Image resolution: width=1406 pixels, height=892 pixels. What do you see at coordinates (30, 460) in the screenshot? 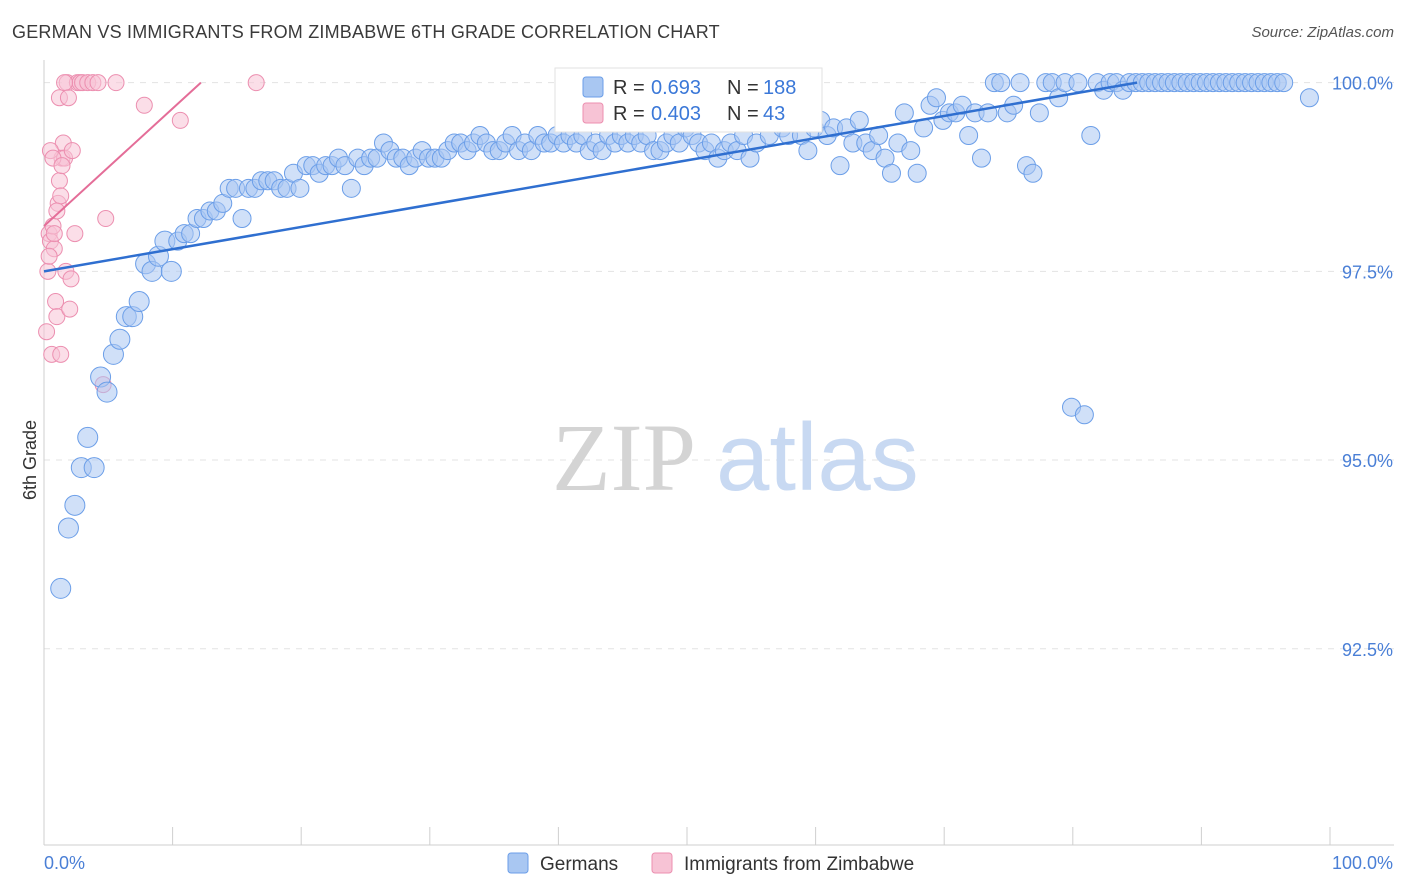
I see `y-axis-label: 6th Grade` at bounding box center [30, 460].